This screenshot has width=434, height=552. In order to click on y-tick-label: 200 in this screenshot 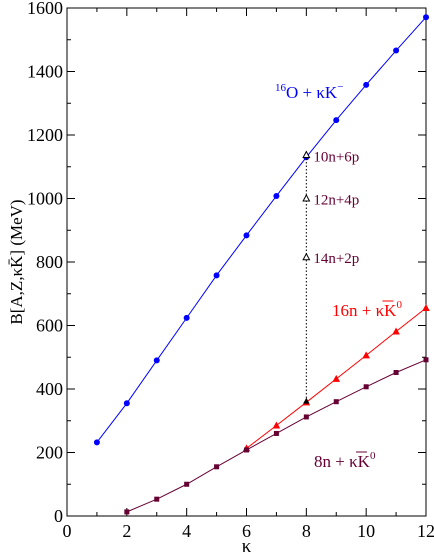, I will do `click(49, 453)`.